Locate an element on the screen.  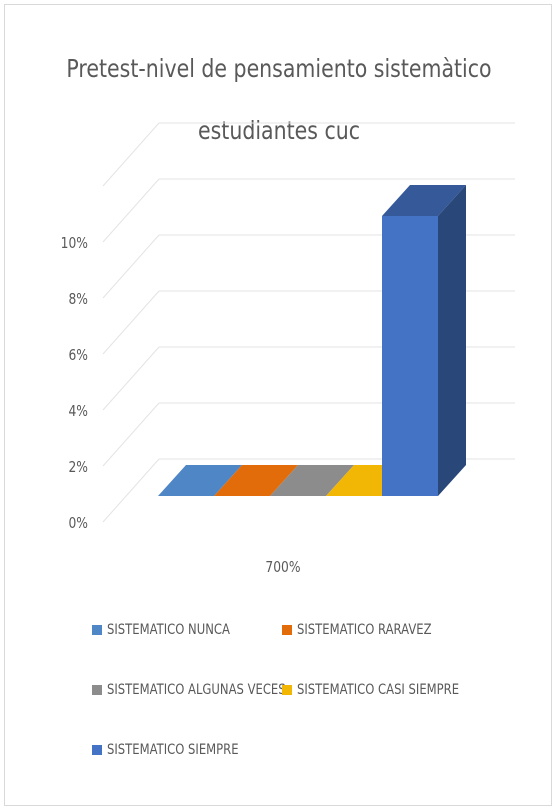
legend-label: SISTEMATICO ALGUNAS VECES is located at coordinates (196, 690).